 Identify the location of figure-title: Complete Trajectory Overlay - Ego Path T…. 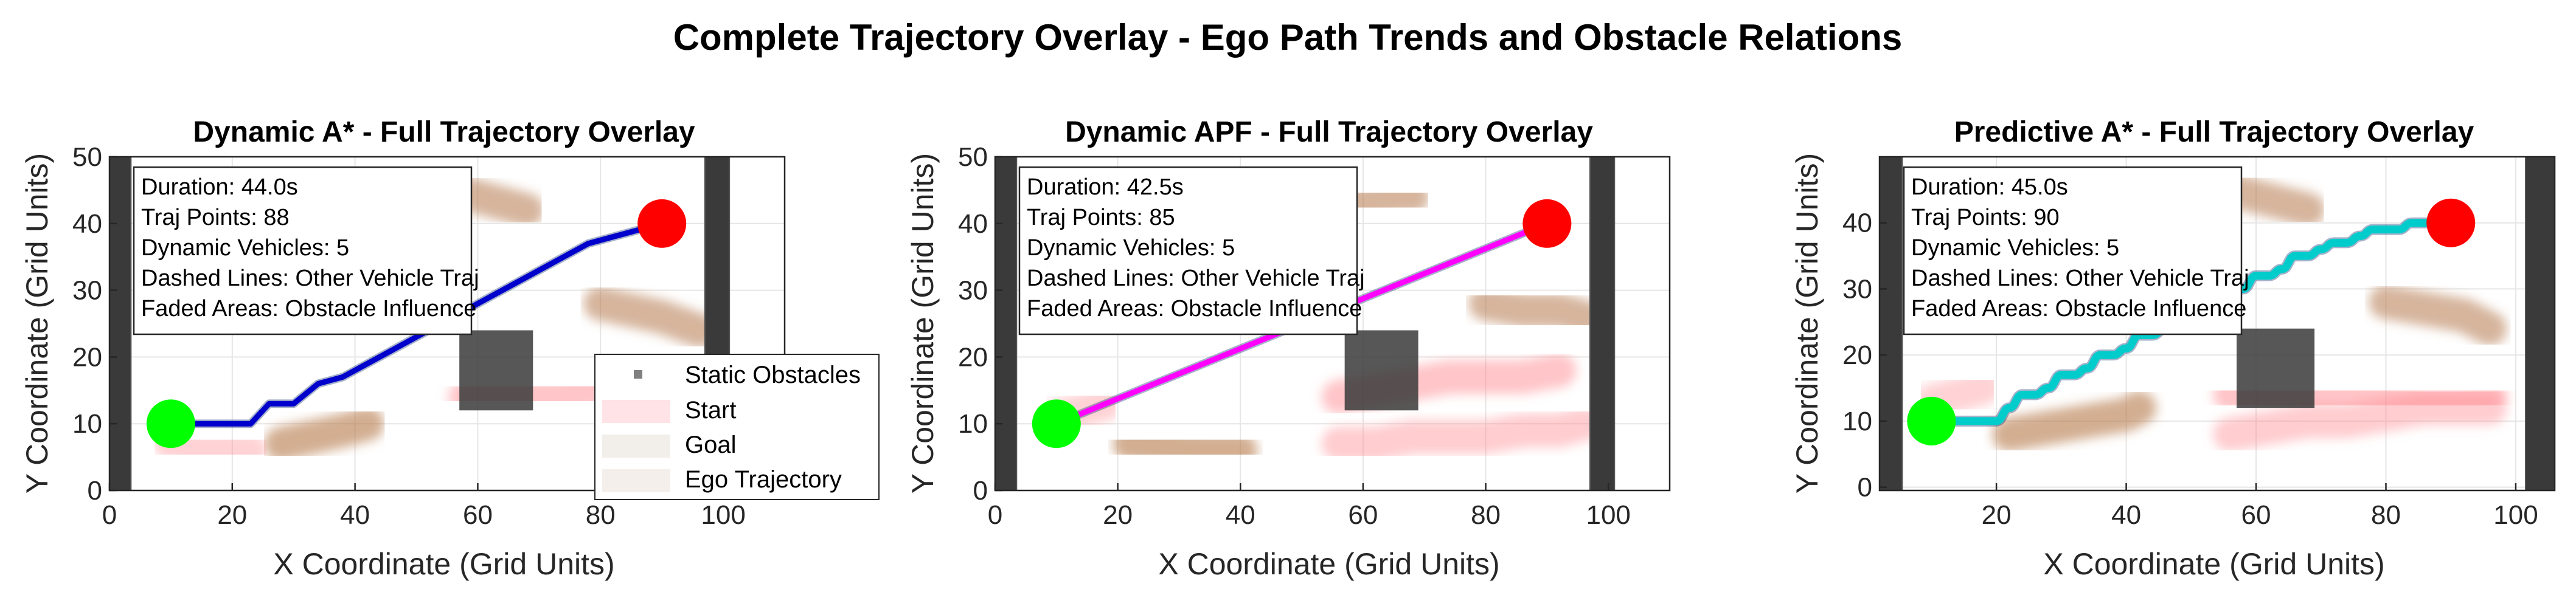
(1288, 37).